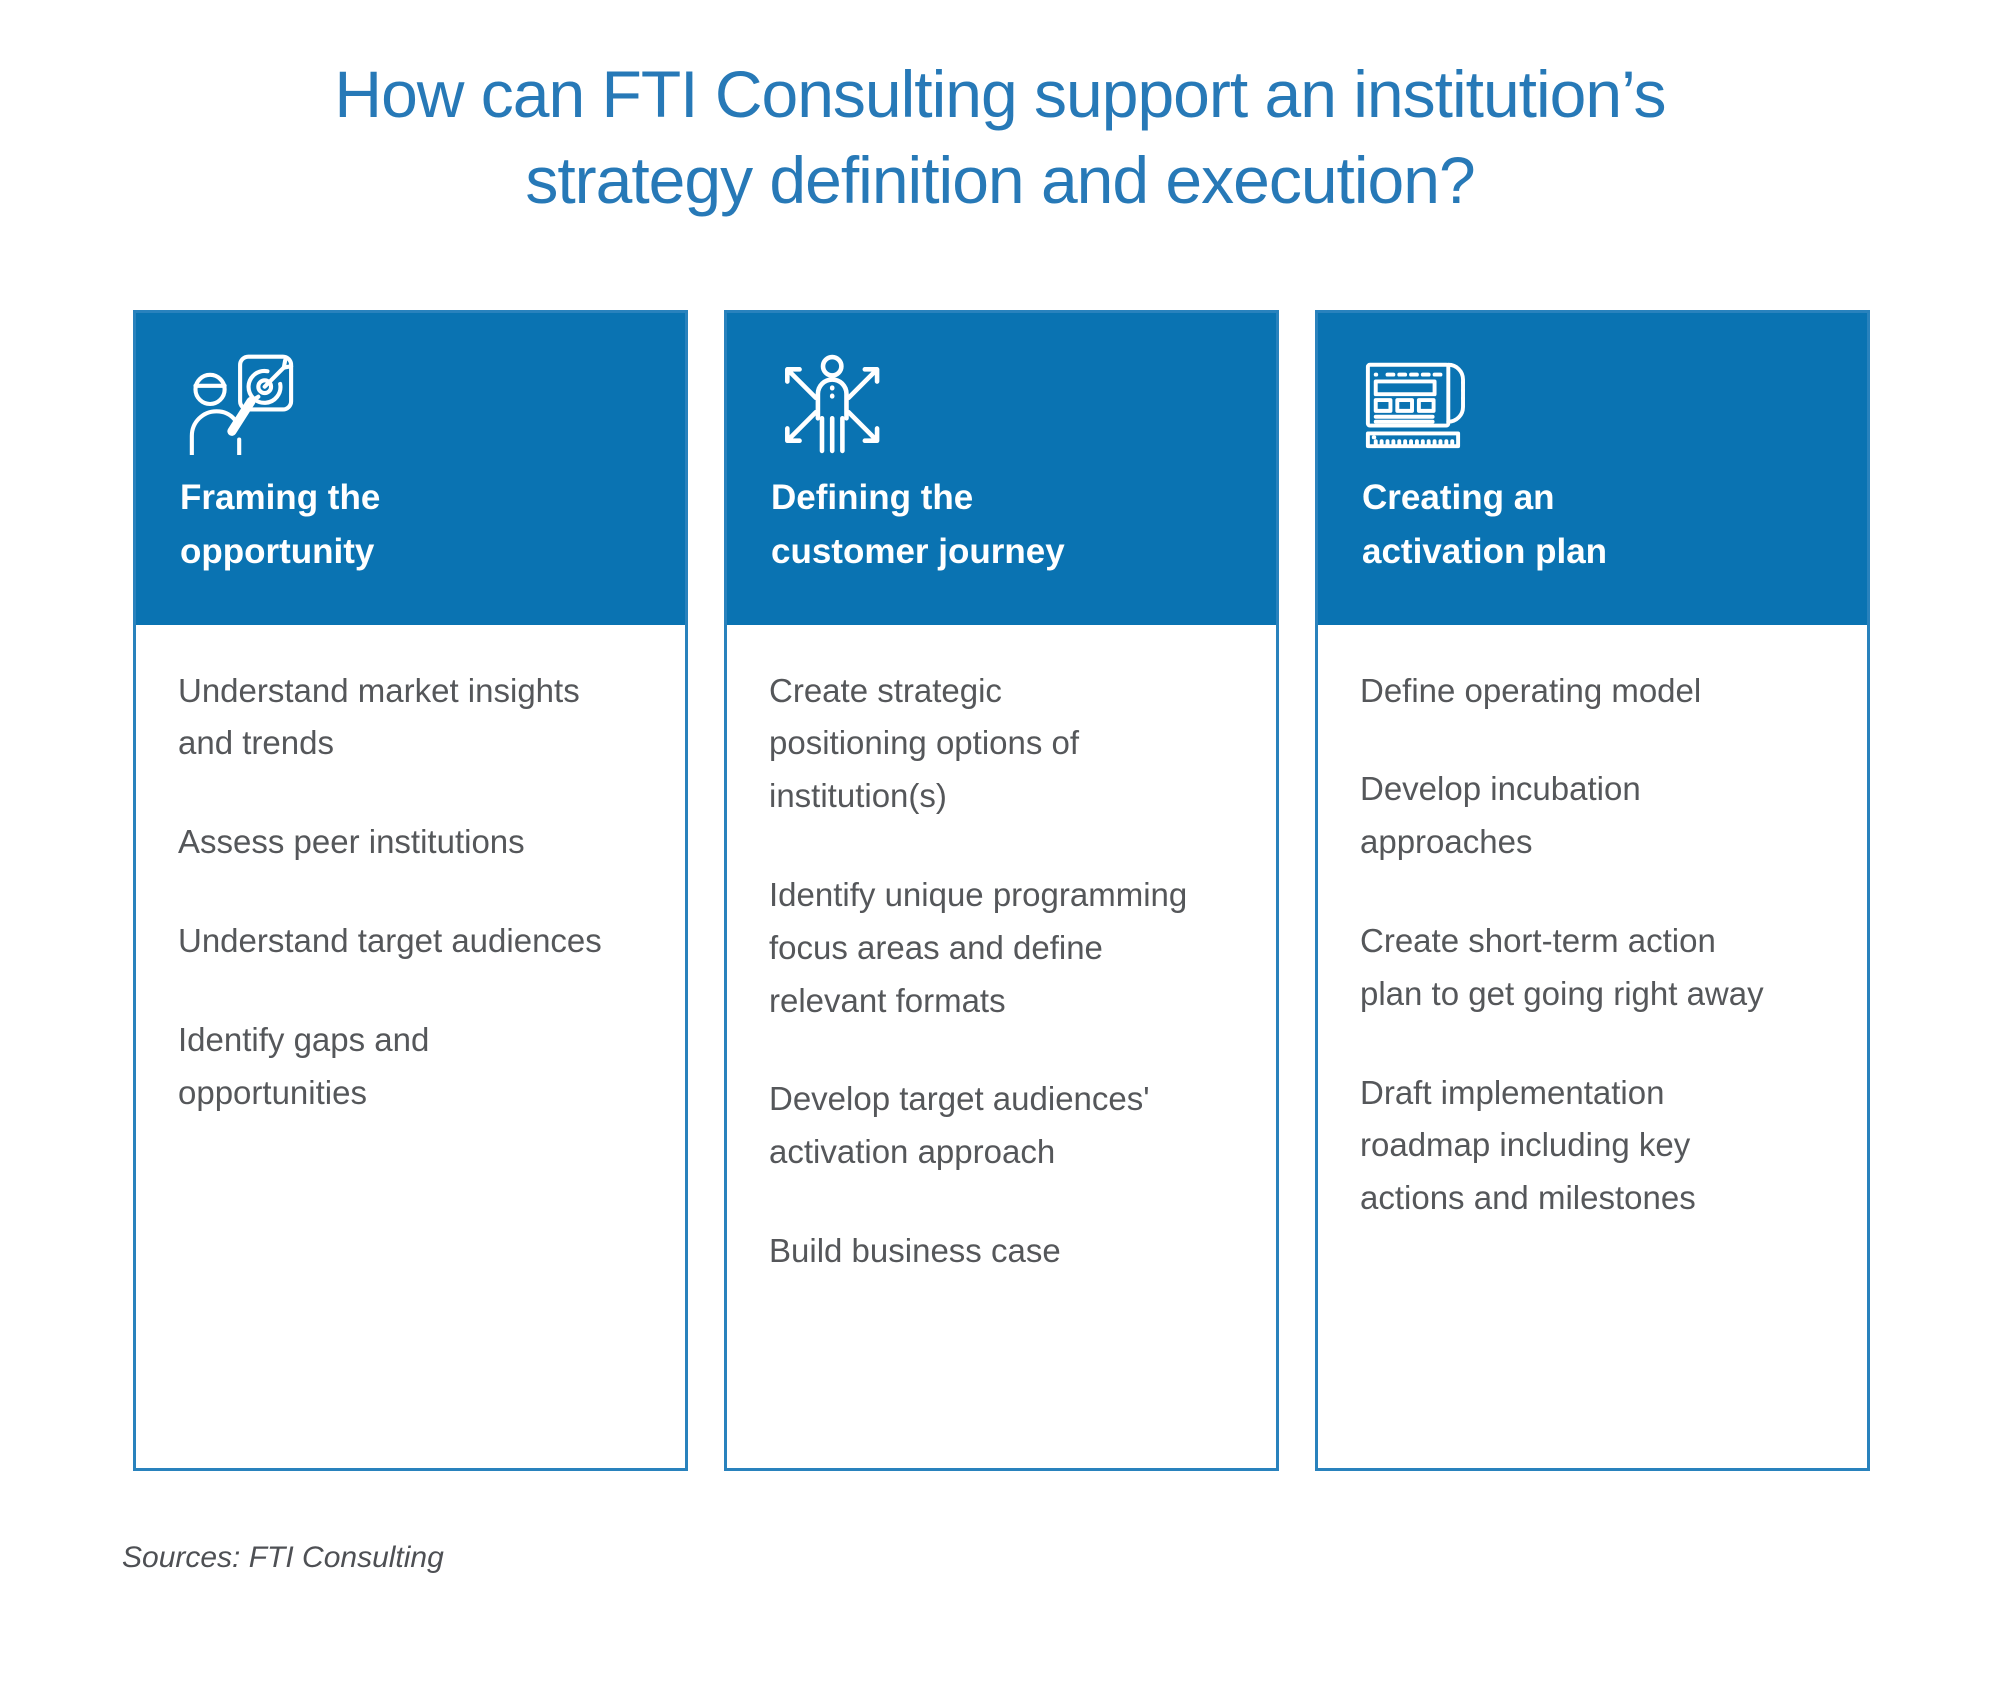 The image size is (2000, 1690). Describe the element at coordinates (283, 1557) in the screenshot. I see `source-note: Sources: FTI Consulting` at that location.